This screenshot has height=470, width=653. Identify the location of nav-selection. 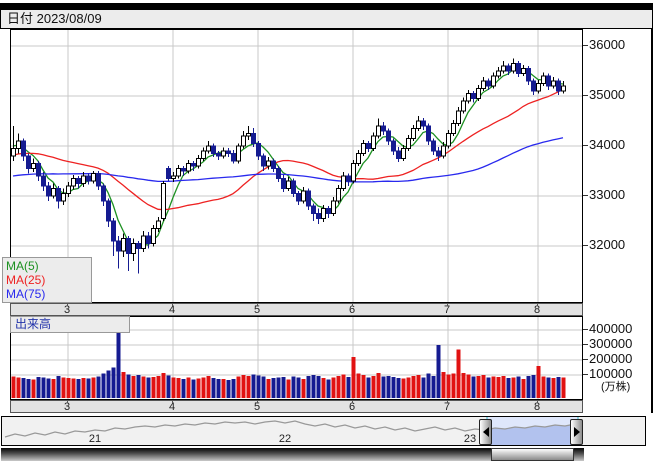
(531, 431).